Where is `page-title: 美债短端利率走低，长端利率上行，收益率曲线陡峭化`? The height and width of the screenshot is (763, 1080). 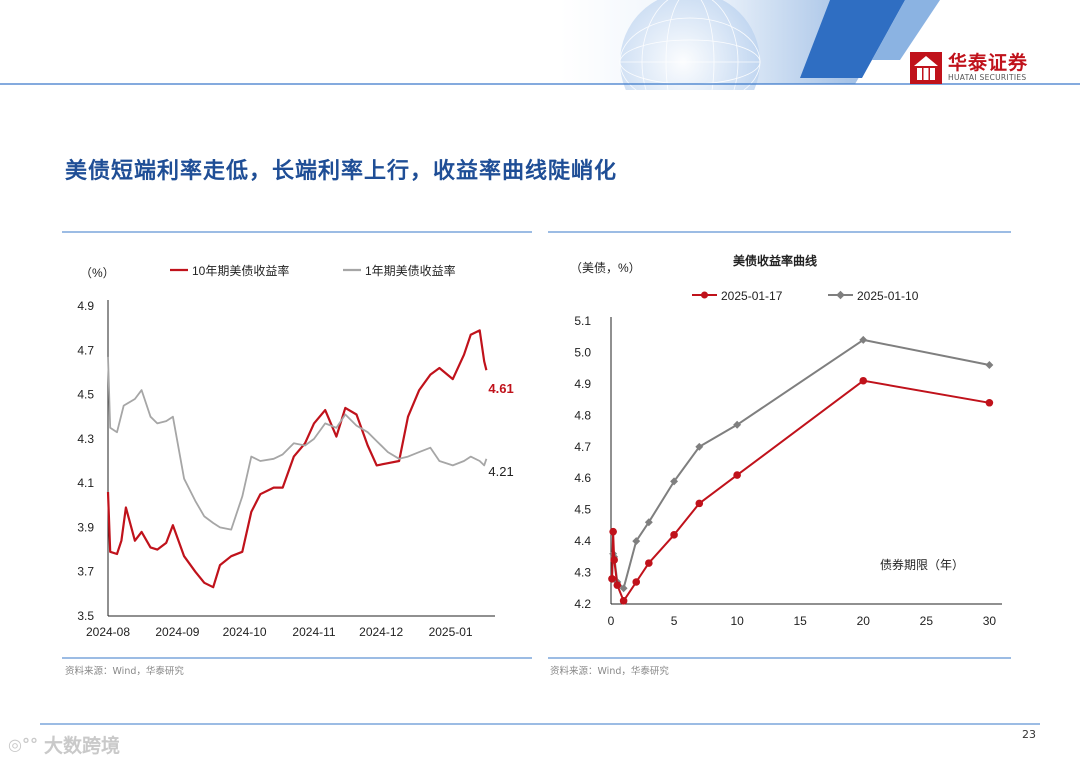
page-title: 美债短端利率走低，长端利率上行，收益率曲线陡峭化 is located at coordinates (341, 171).